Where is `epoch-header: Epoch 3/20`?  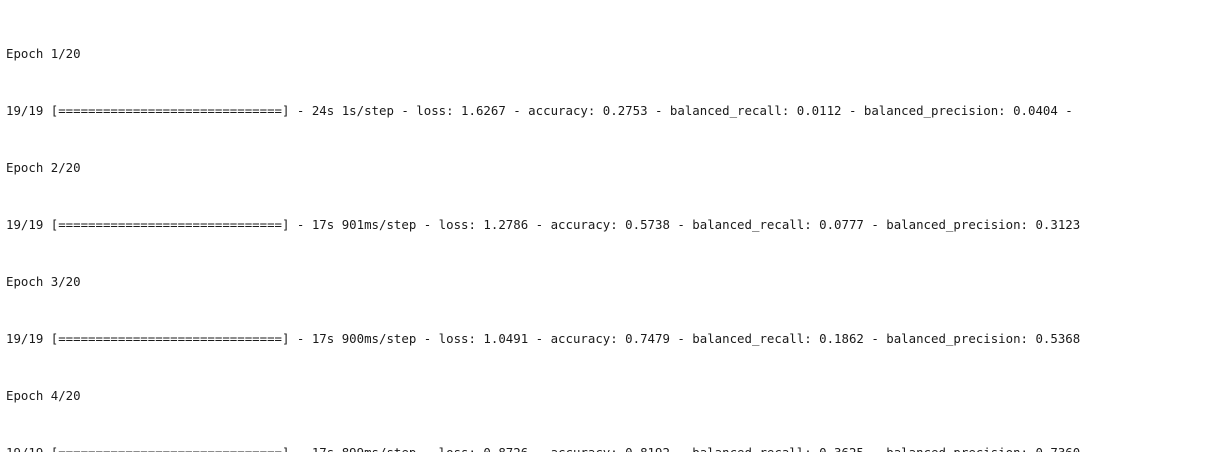 epoch-header: Epoch 3/20 is located at coordinates (43, 281).